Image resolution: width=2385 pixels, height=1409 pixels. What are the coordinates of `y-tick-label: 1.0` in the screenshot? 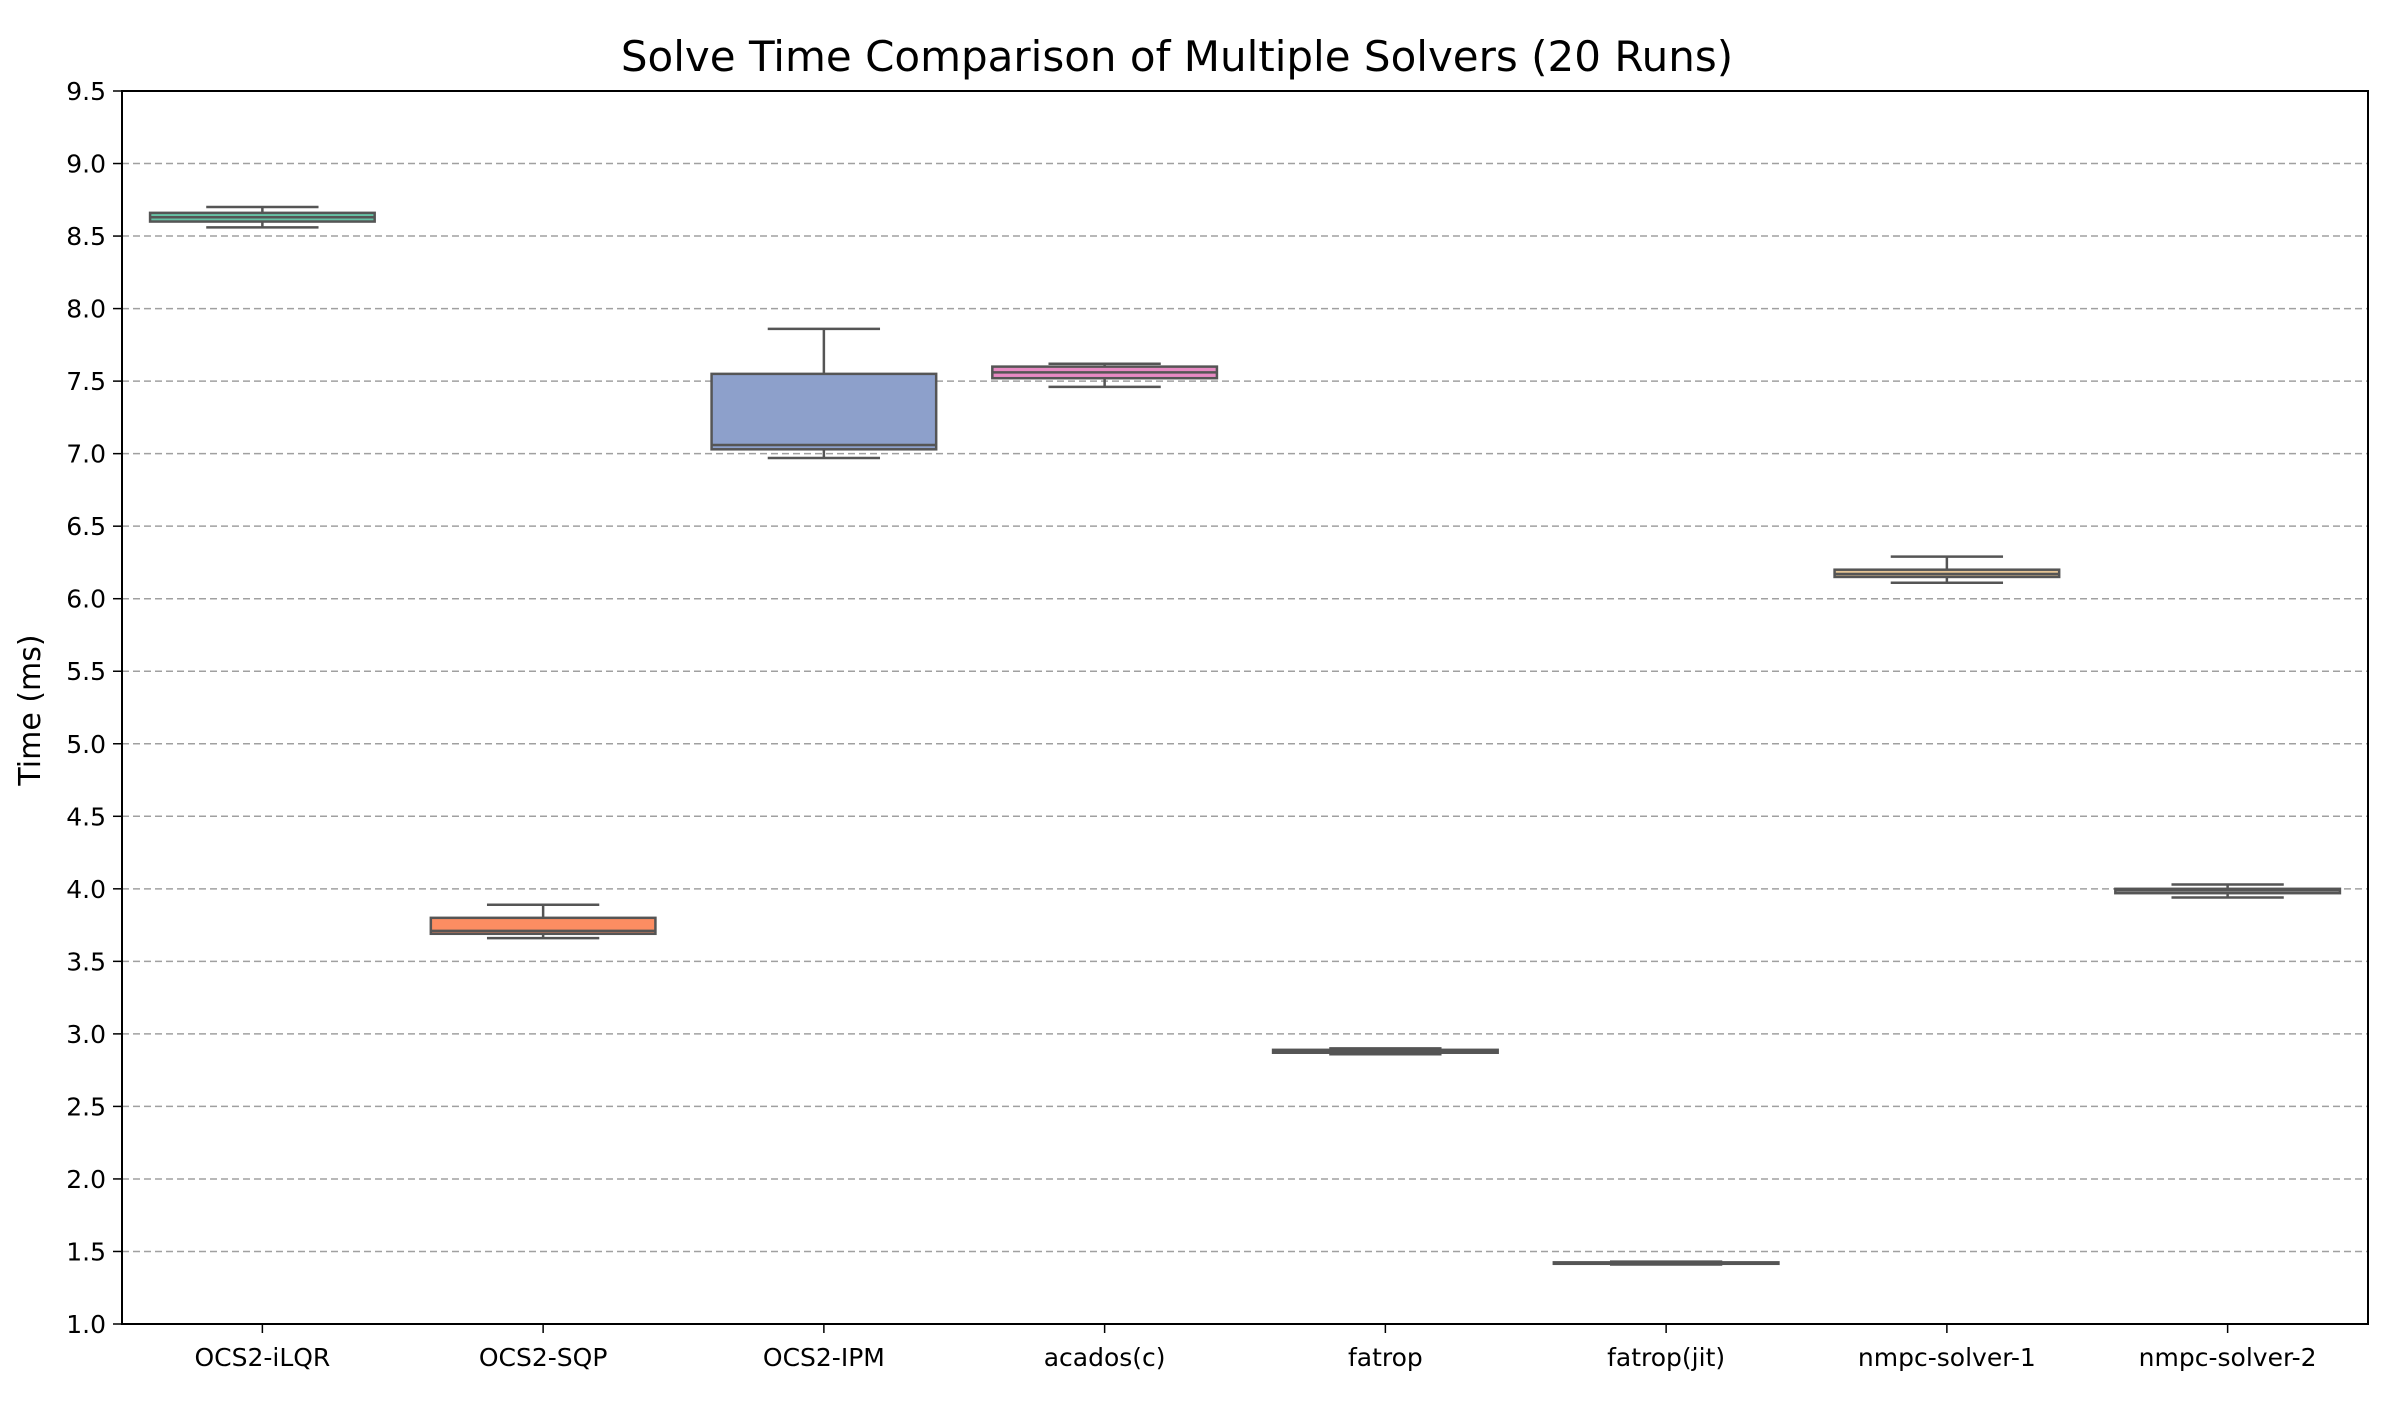 It's located at (86, 1324).